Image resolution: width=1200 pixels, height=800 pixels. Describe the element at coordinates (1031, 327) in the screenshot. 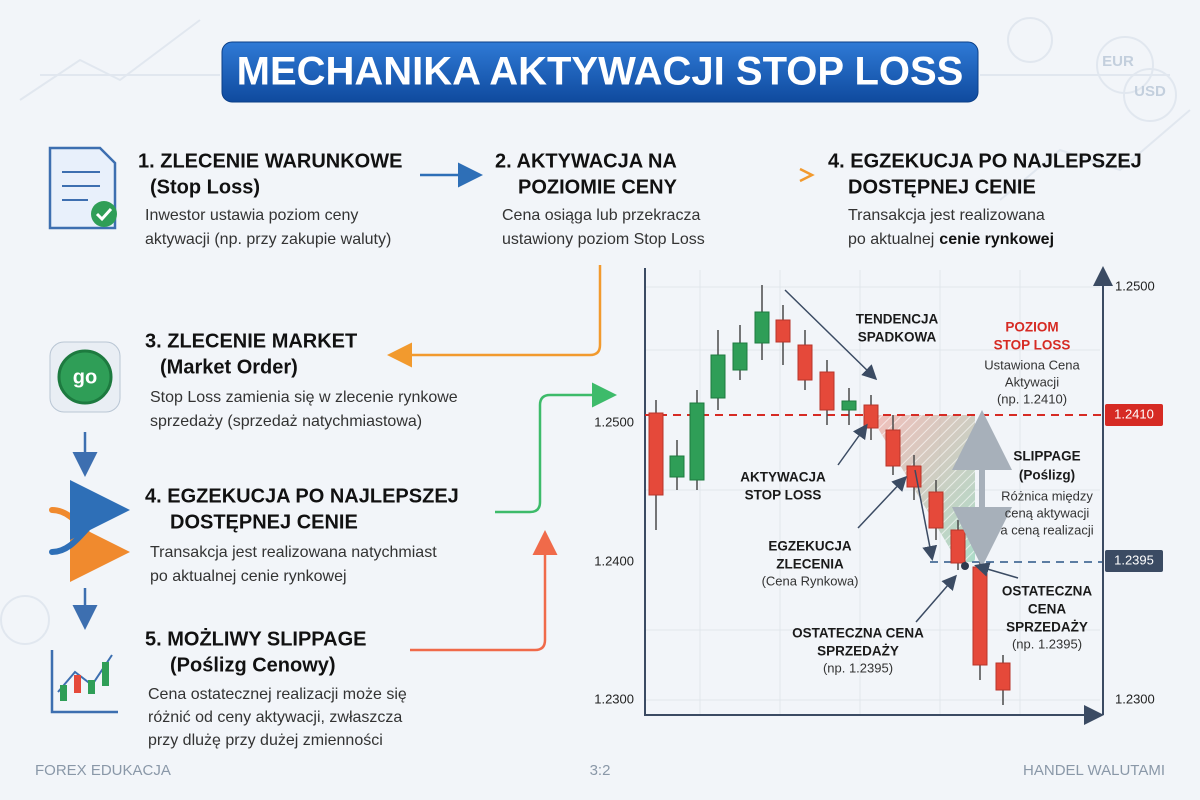

I see `chart-annotation: POZIOM` at that location.